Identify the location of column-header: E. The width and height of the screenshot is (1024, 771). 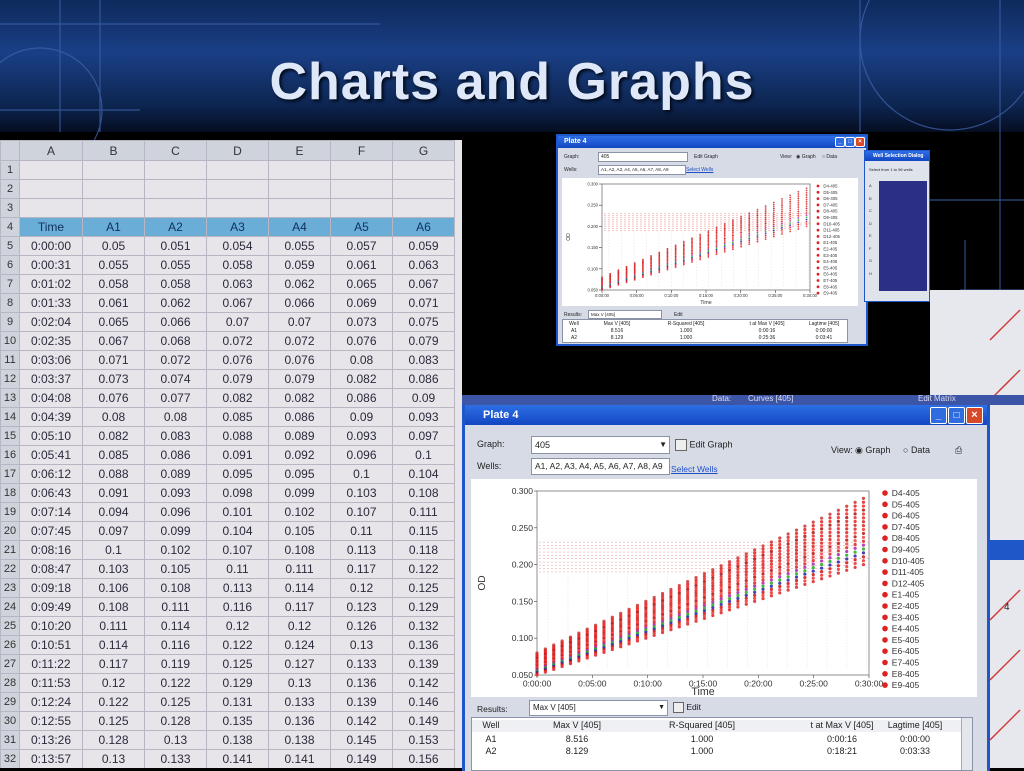
(299, 150).